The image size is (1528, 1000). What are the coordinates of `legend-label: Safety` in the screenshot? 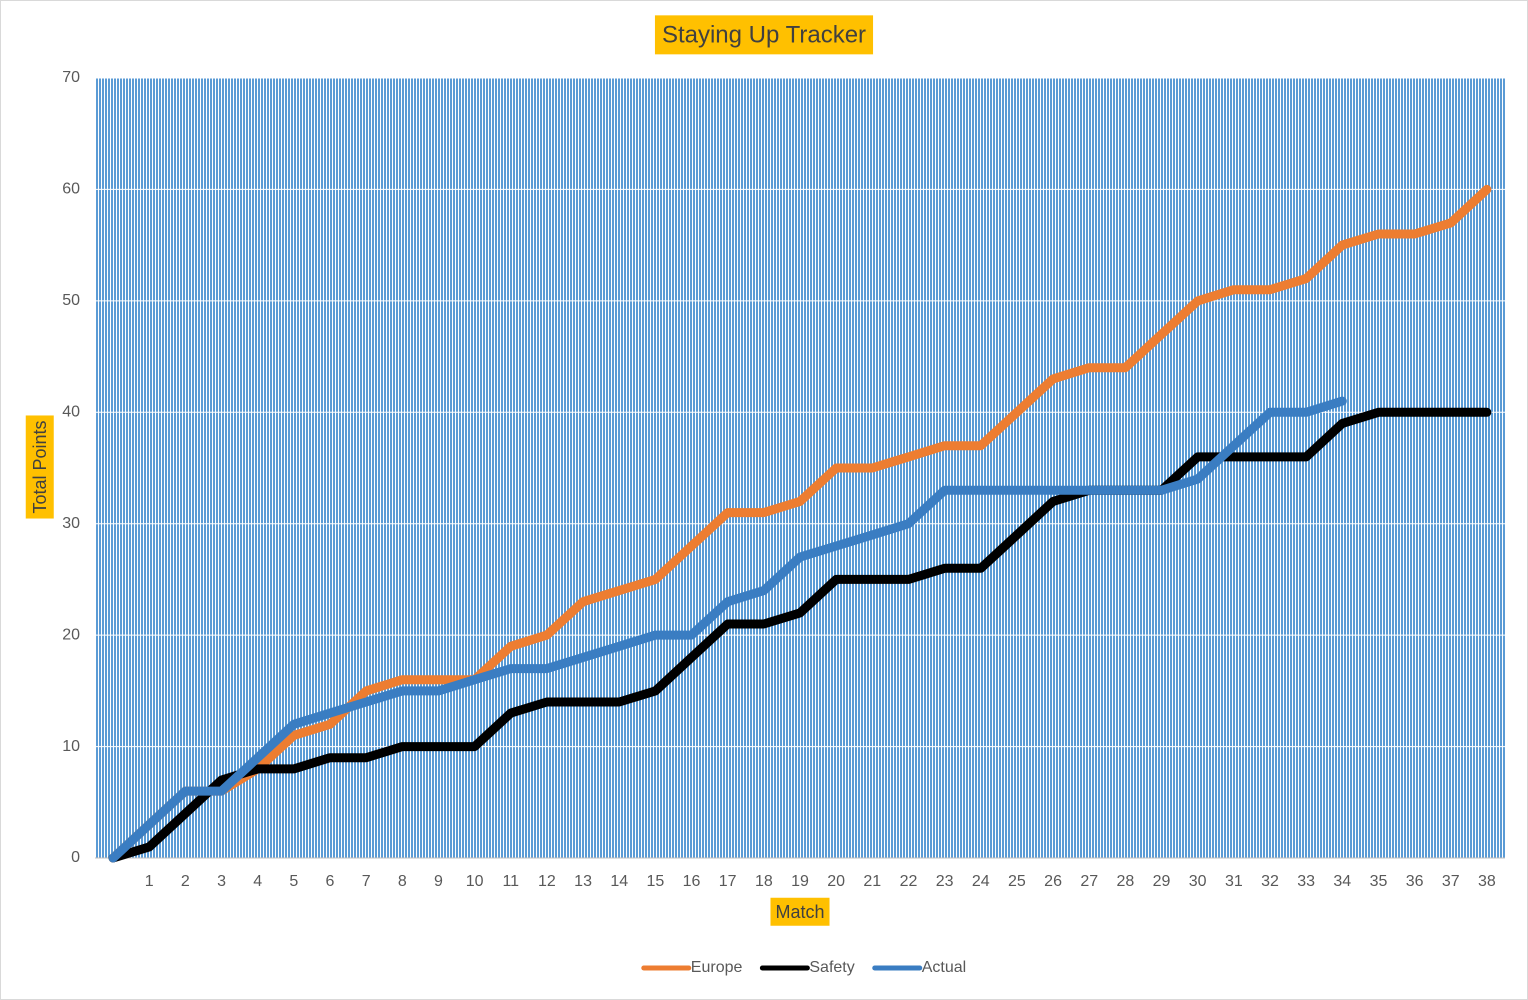 It's located at (831, 967).